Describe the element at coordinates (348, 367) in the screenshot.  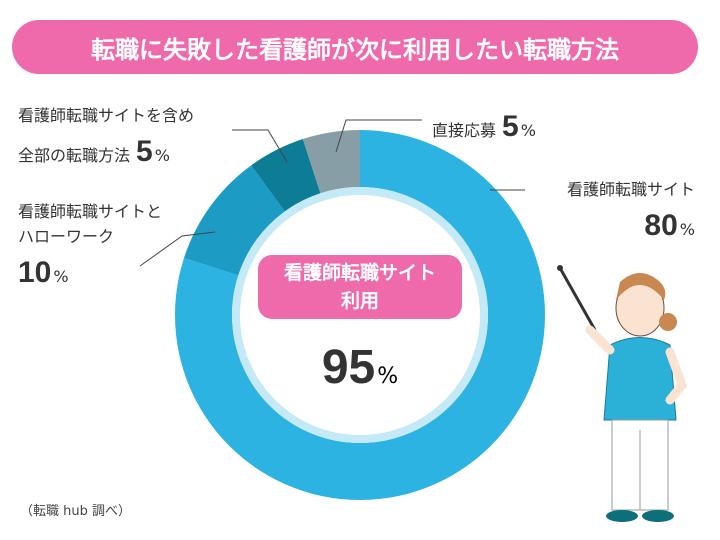
I see `center-number: 95` at that location.